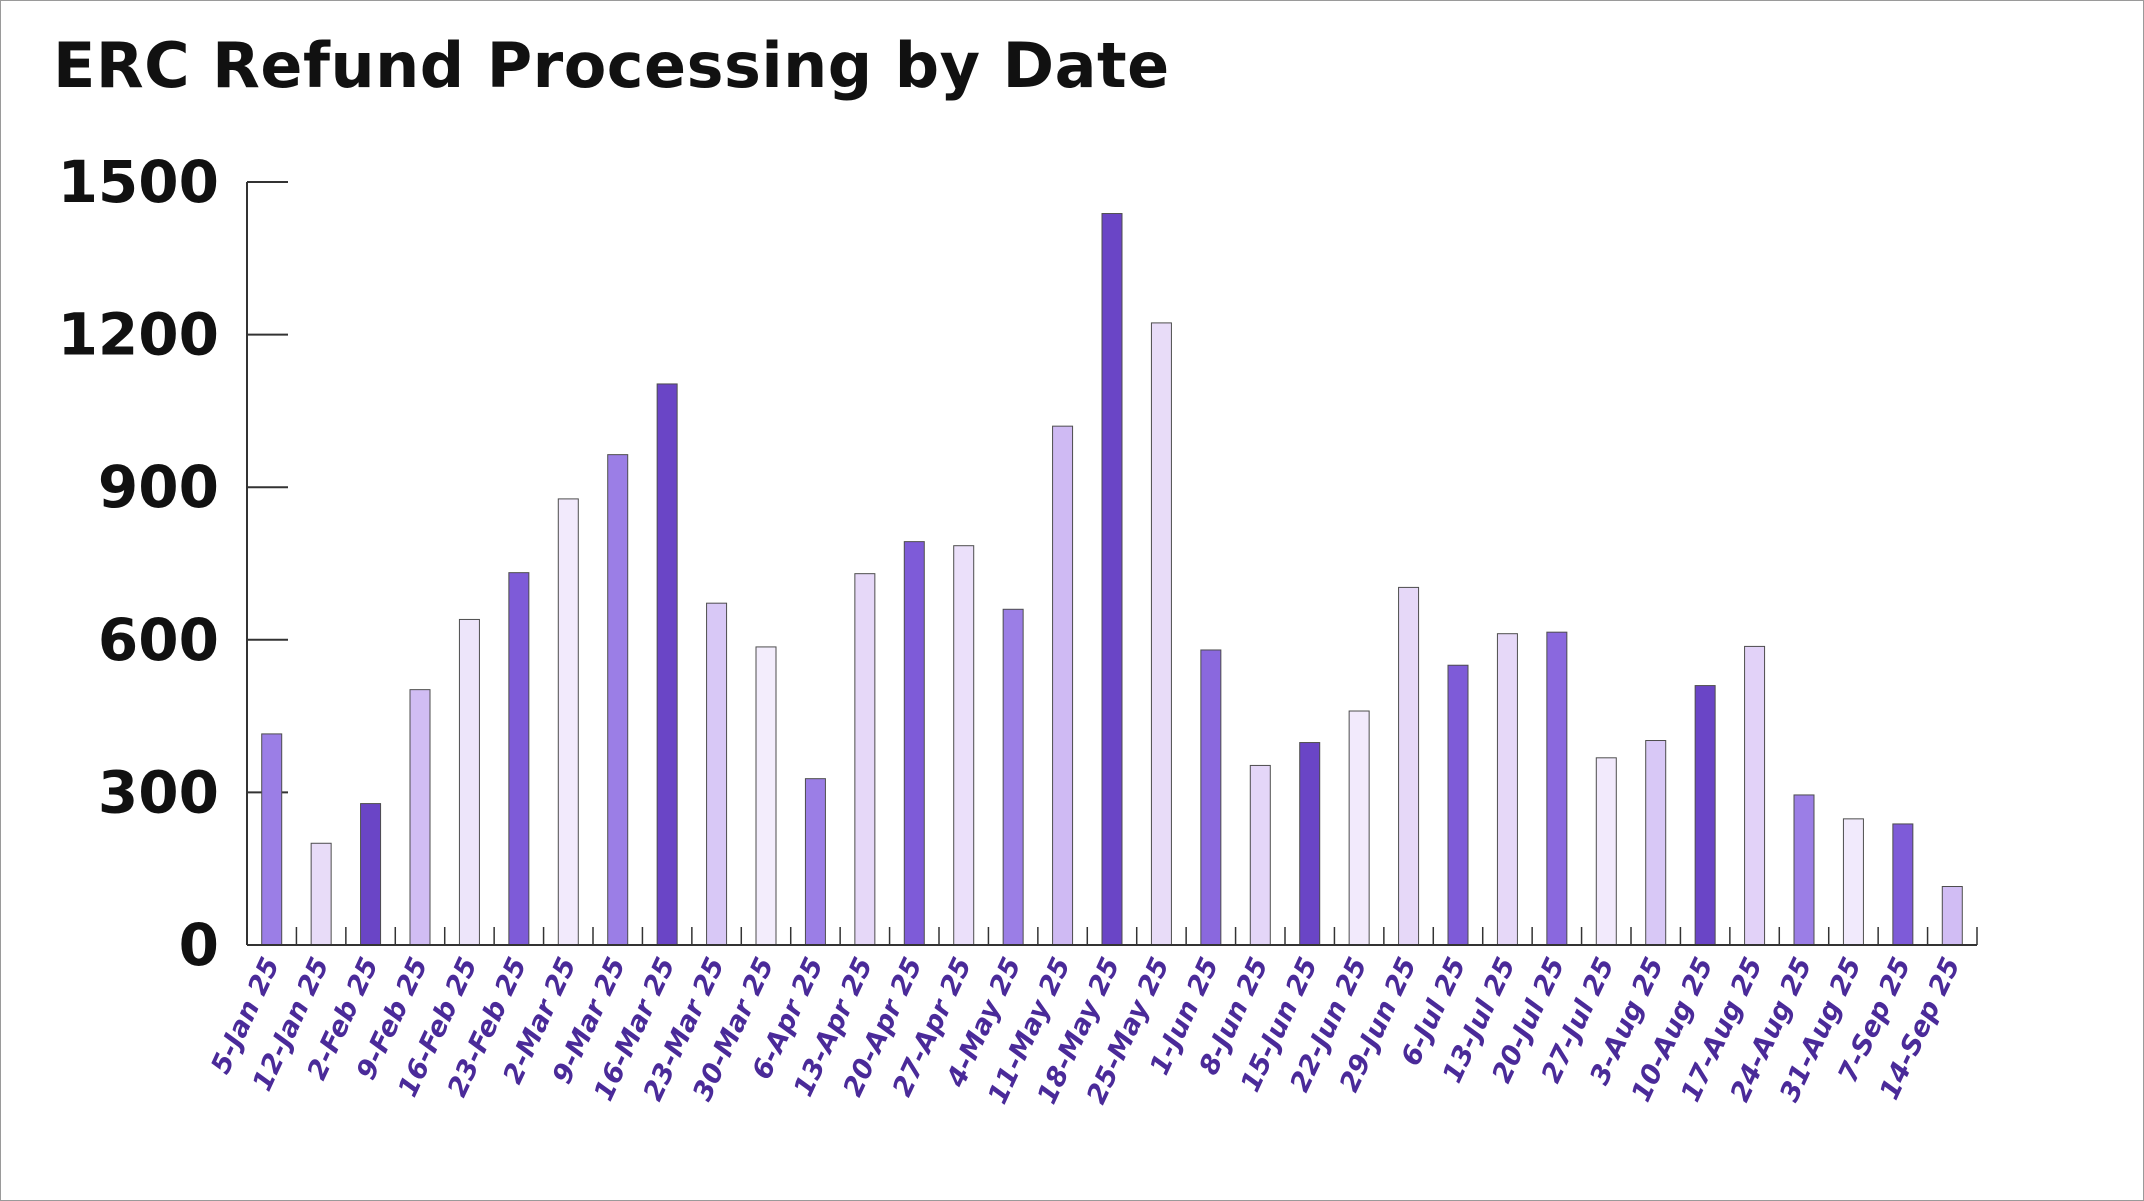 This screenshot has width=2144, height=1201. Describe the element at coordinates (158, 487) in the screenshot. I see `y-tick-label: 900` at that location.